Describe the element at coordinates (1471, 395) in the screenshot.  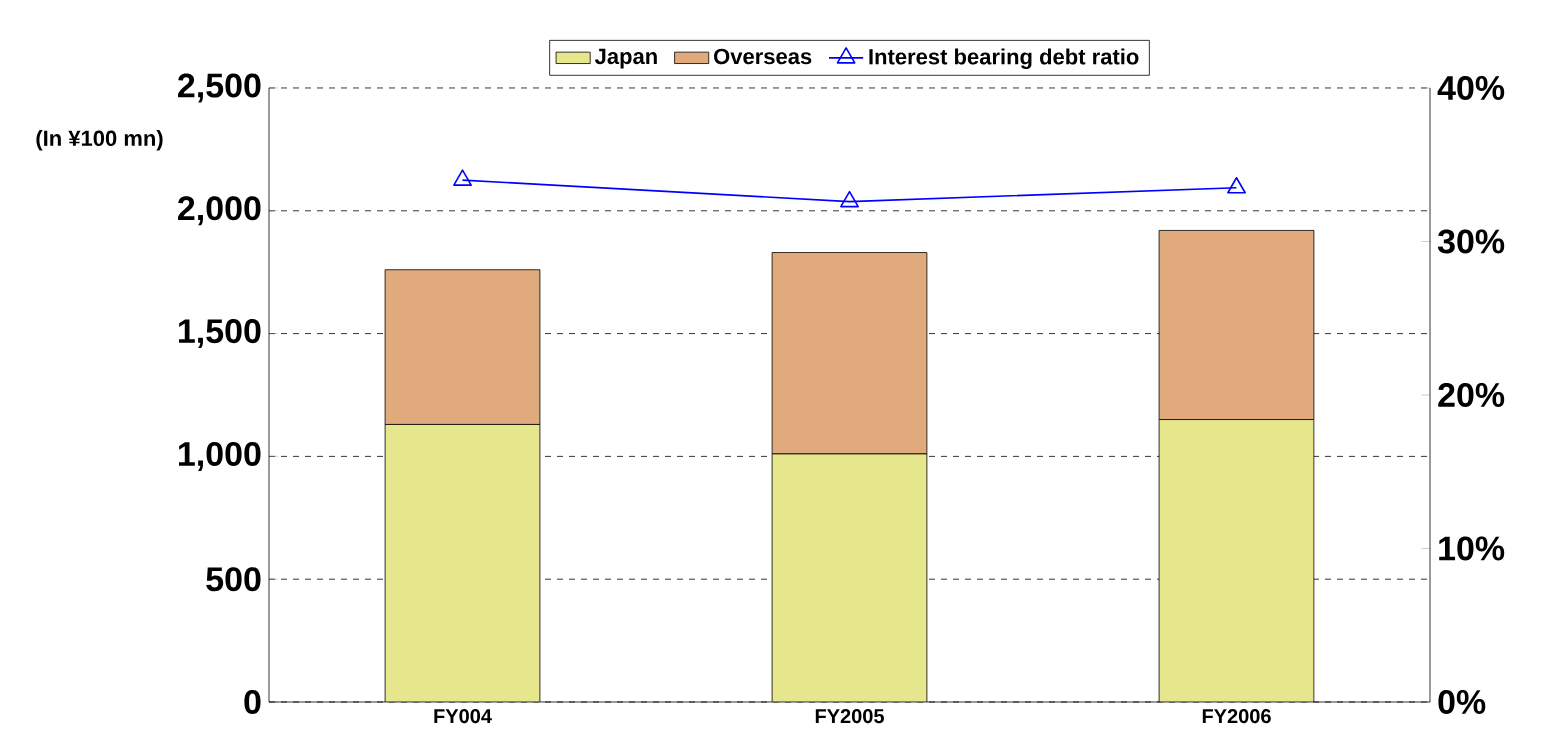
I see `y2-tick-label: 20%` at that location.